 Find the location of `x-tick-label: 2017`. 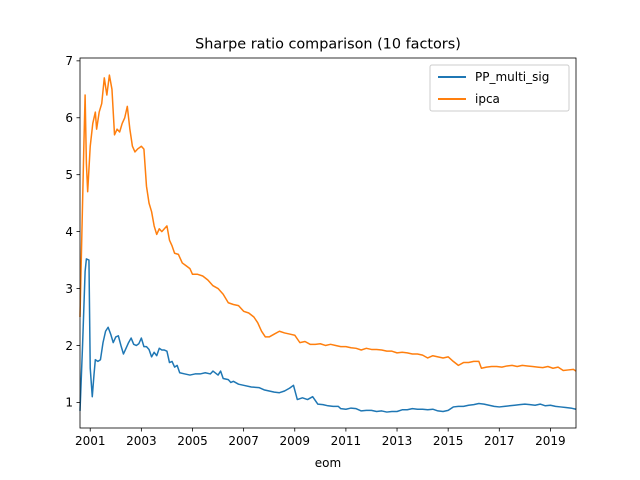

x-tick-label: 2017 is located at coordinates (499, 441).